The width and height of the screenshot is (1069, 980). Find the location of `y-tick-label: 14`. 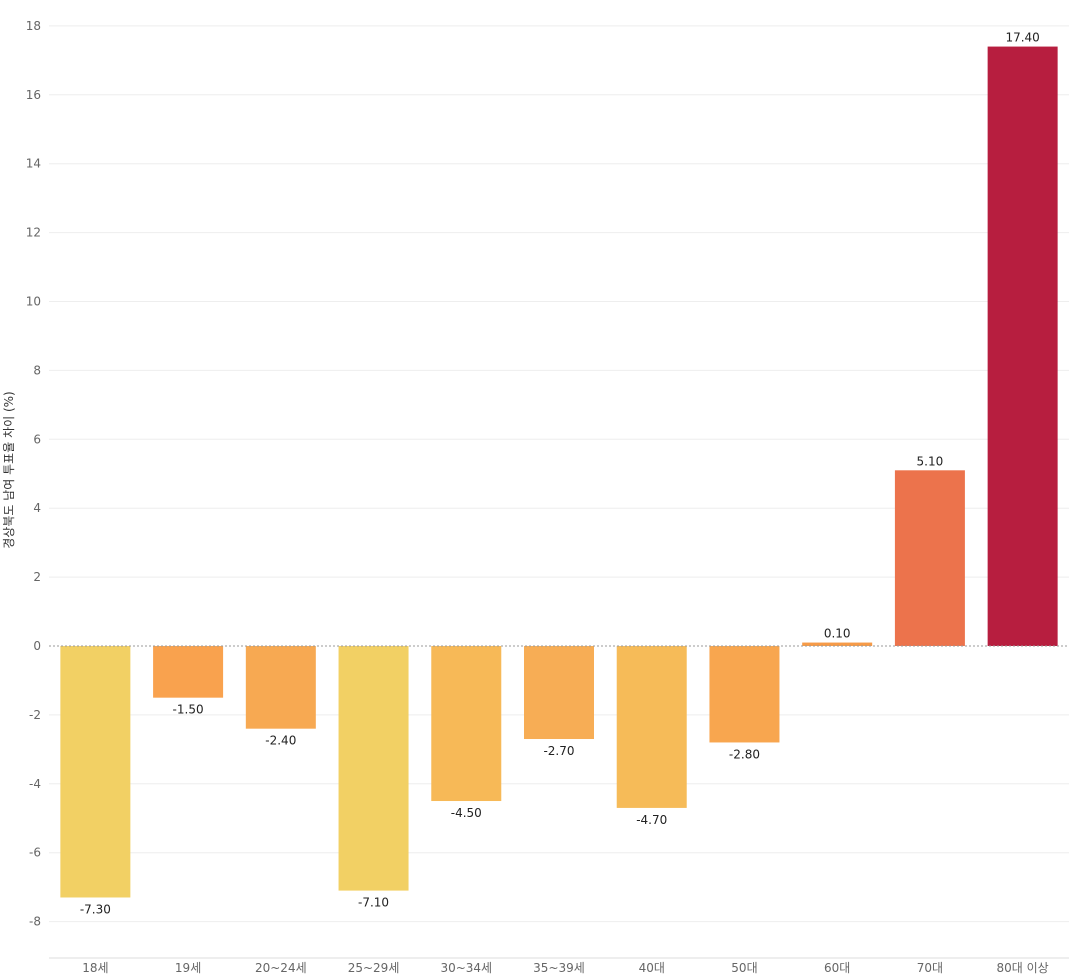

y-tick-label: 14 is located at coordinates (33, 164).